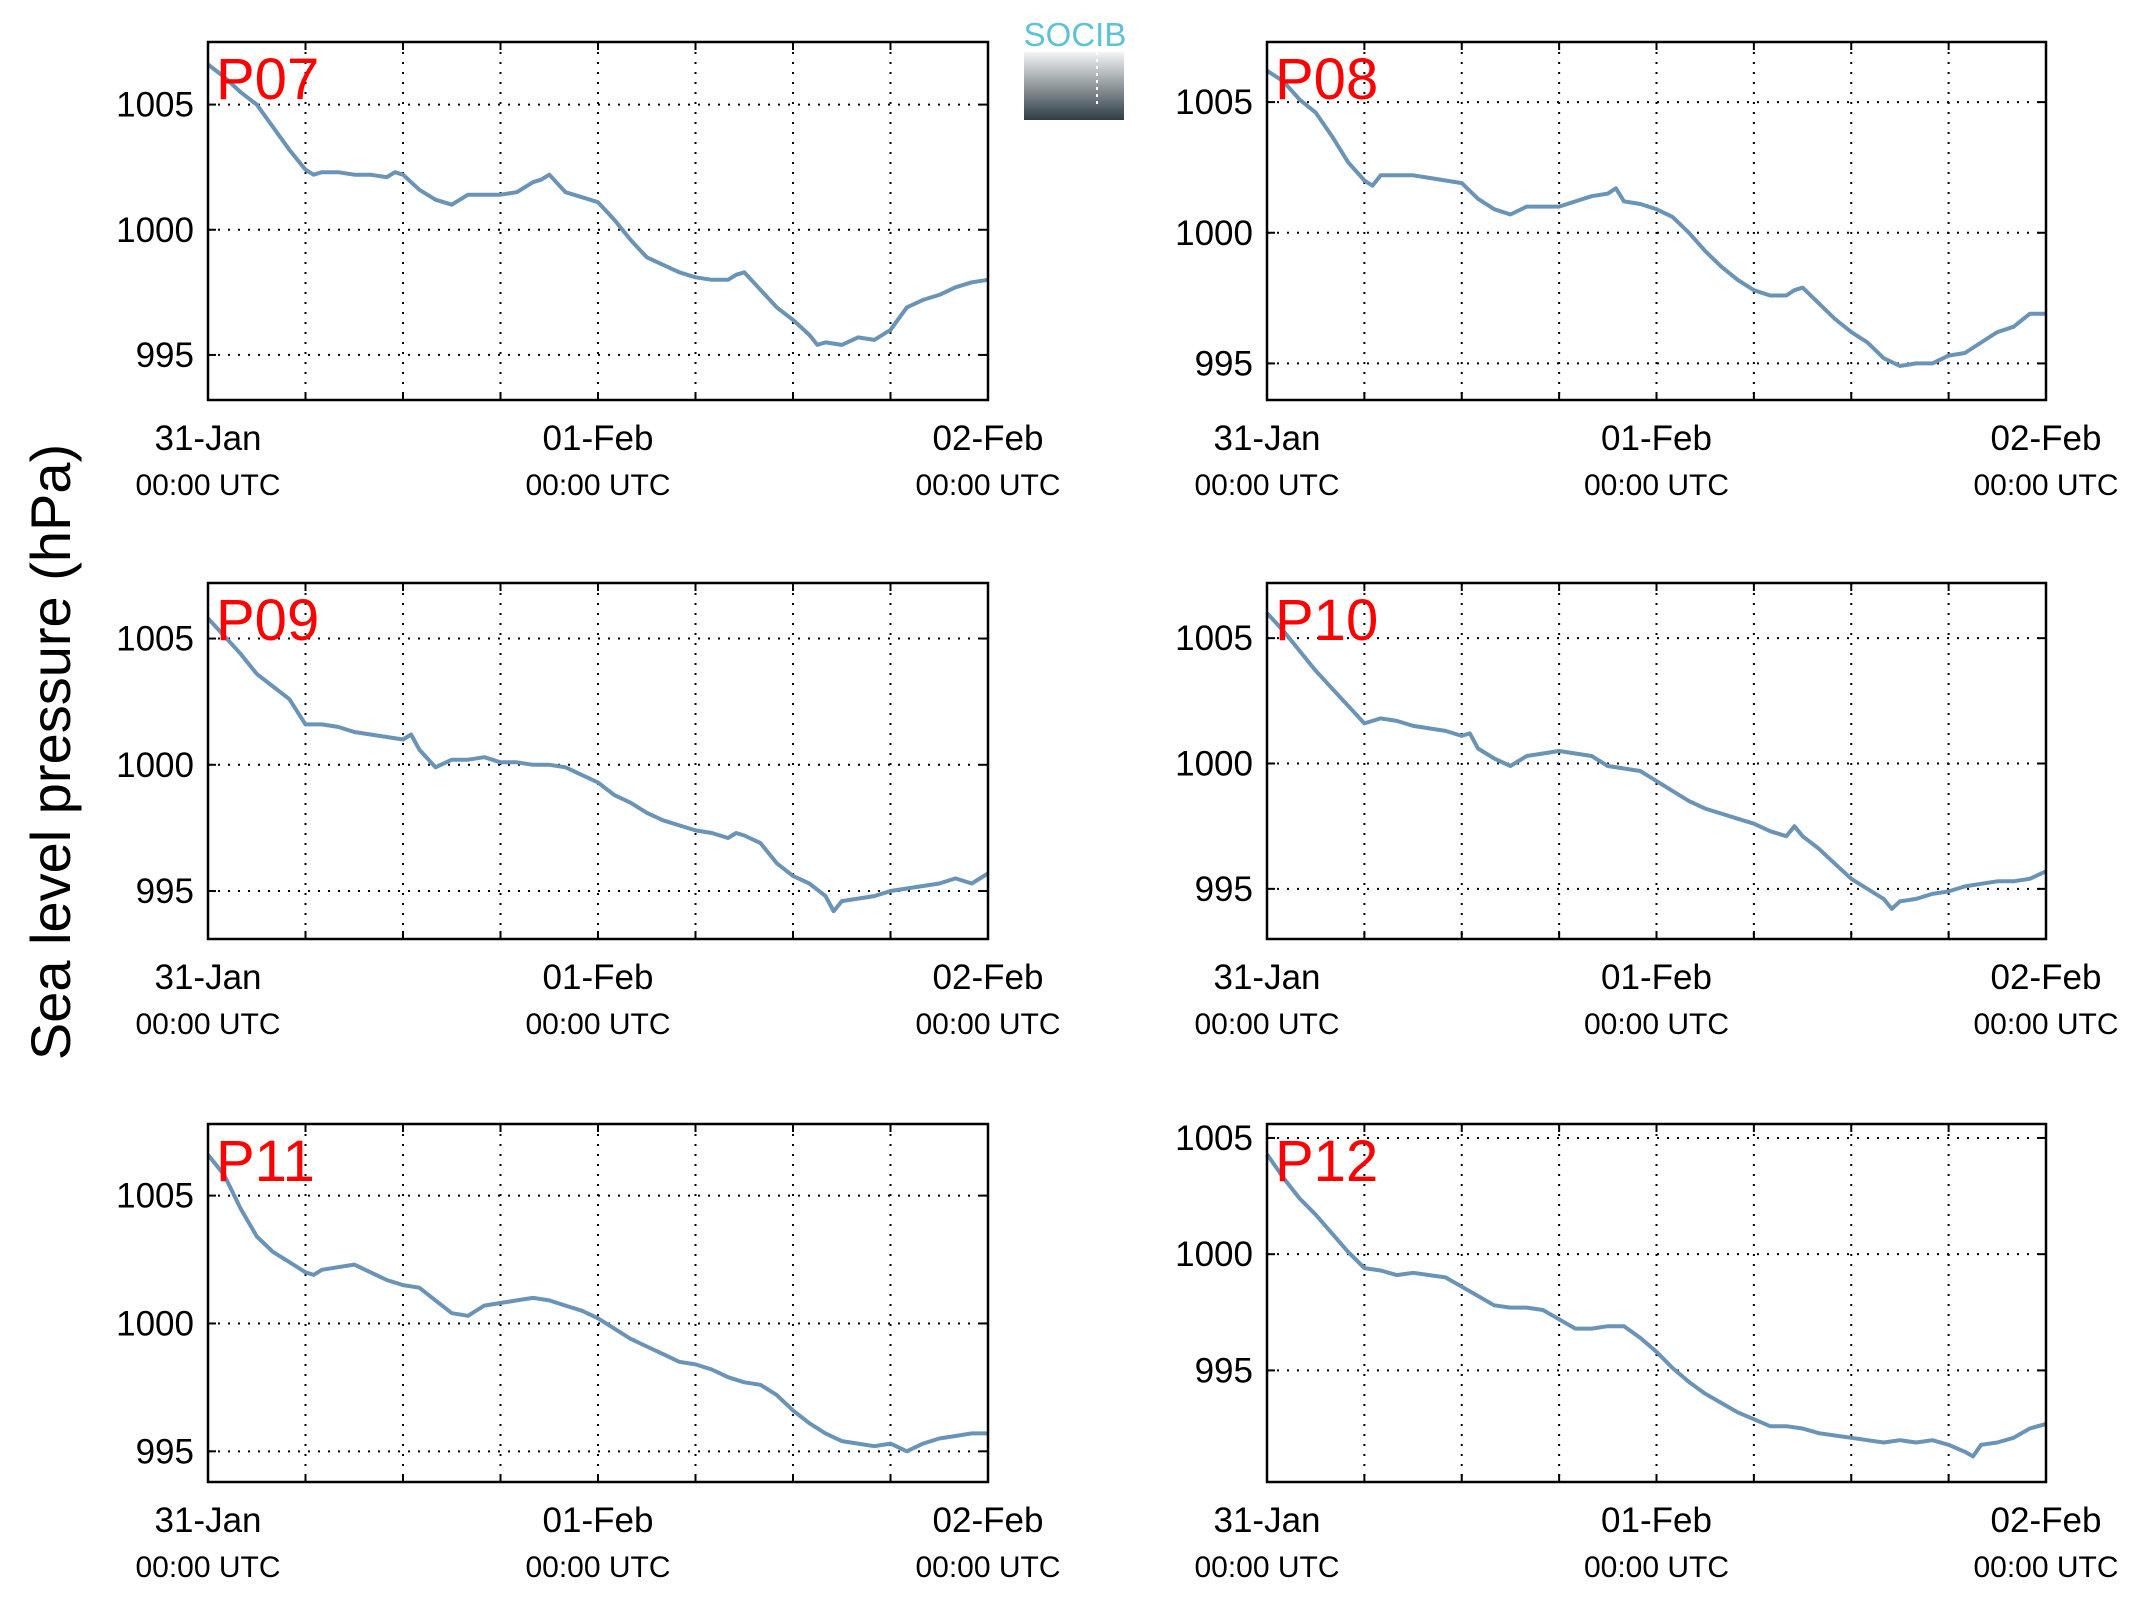  What do you see at coordinates (50, 752) in the screenshot?
I see `y-axis-label: Sea level pressure (hPa)` at bounding box center [50, 752].